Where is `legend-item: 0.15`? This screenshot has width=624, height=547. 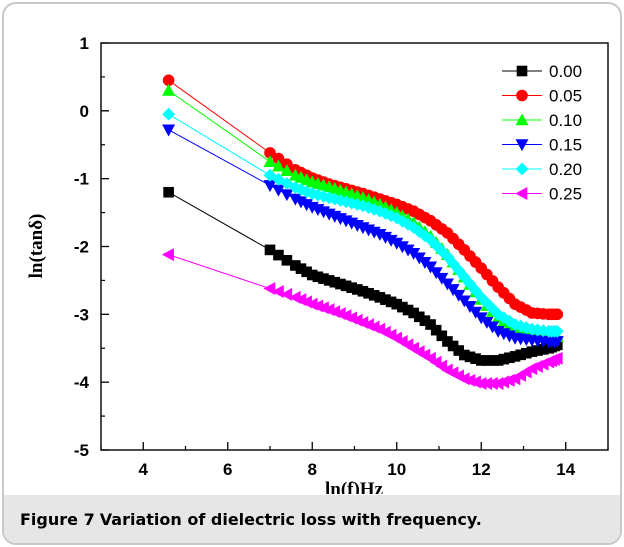
legend-item: 0.15 is located at coordinates (542, 145).